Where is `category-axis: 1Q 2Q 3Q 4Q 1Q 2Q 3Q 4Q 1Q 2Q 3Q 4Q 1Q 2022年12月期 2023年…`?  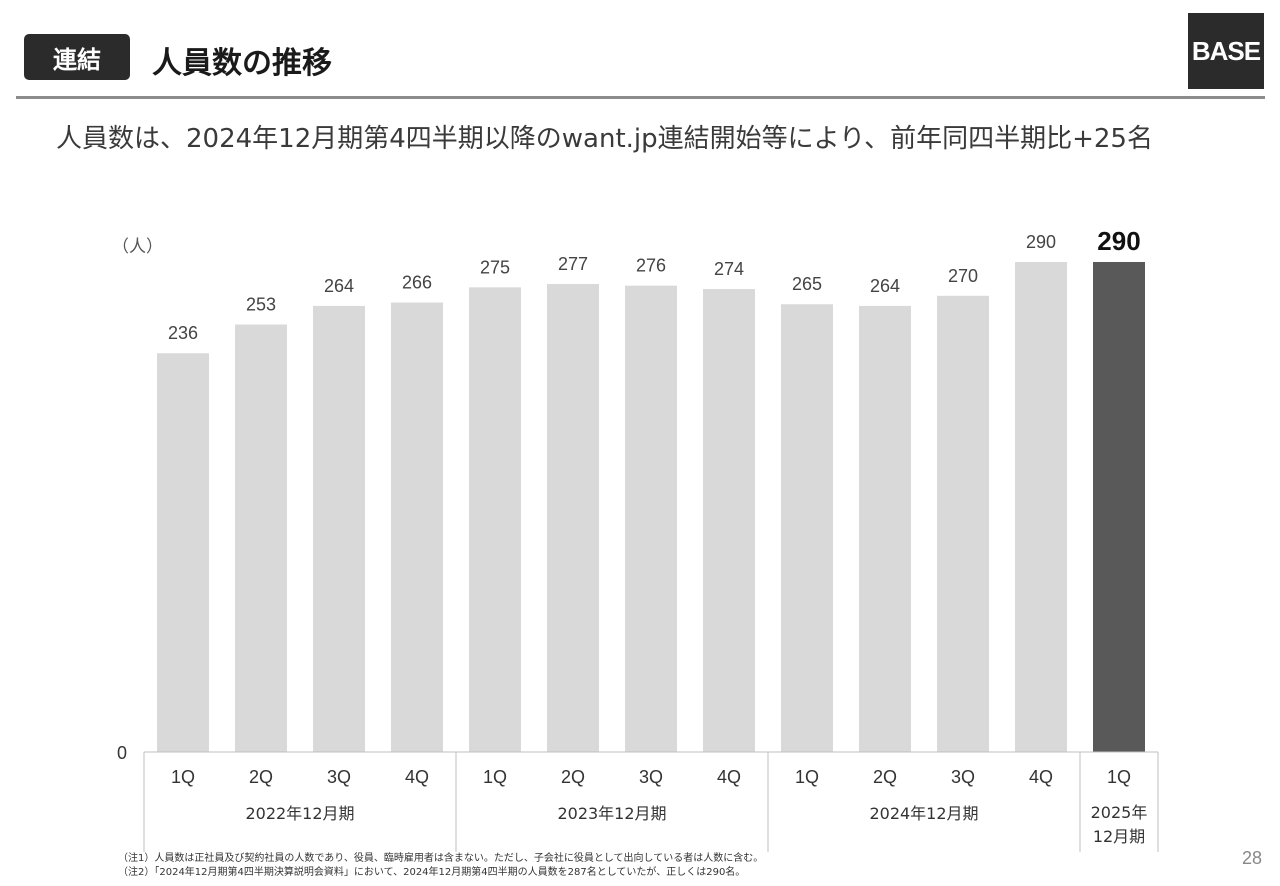 category-axis: 1Q 2Q 3Q 4Q 1Q 2Q 3Q 4Q 1Q 2Q 3Q 4Q 1Q 2022年12月期 2023年… is located at coordinates (651, 801).